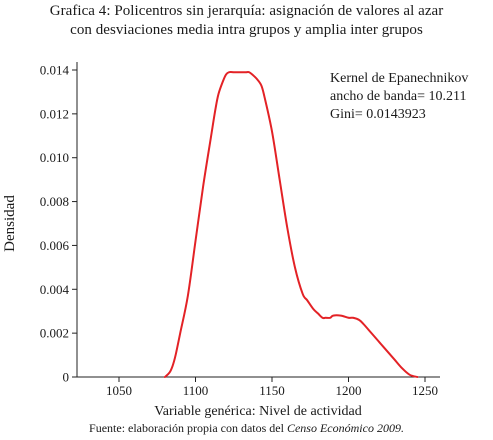 The width and height of the screenshot is (493, 440). What do you see at coordinates (349, 390) in the screenshot?
I see `x-tick-label: 1200` at bounding box center [349, 390].